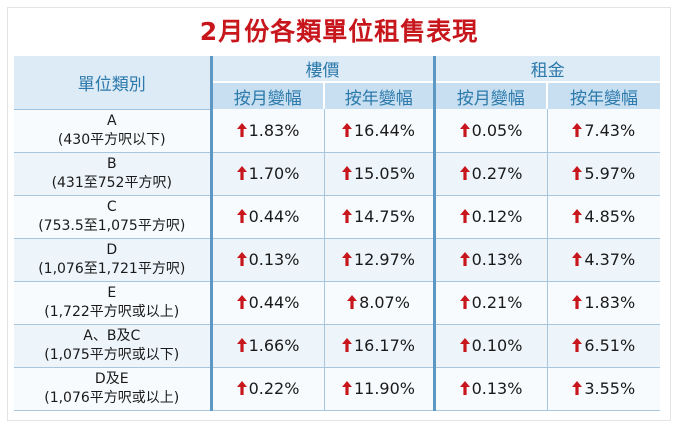 The height and width of the screenshot is (428, 678). Describe the element at coordinates (111, 378) in the screenshot. I see `unit-label: D及E` at that location.